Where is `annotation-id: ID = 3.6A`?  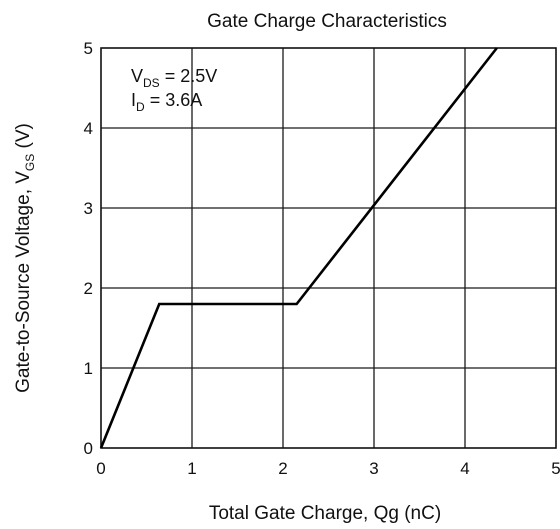
annotation-id: ID = 3.6A is located at coordinates (166, 102).